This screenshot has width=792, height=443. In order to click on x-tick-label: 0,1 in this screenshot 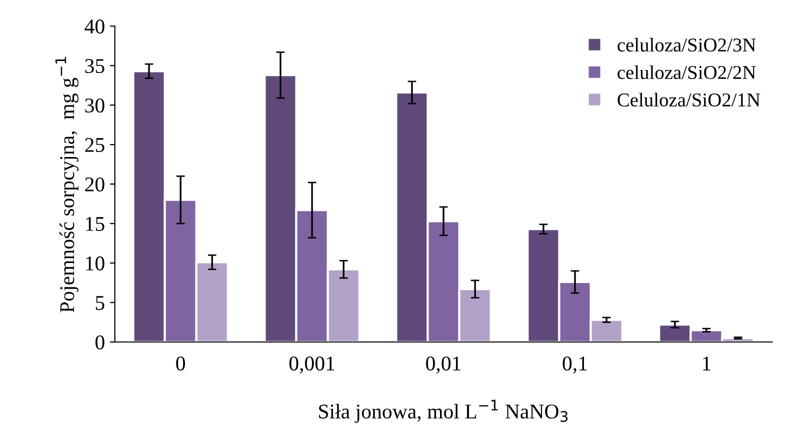, I will do `click(574, 365)`.